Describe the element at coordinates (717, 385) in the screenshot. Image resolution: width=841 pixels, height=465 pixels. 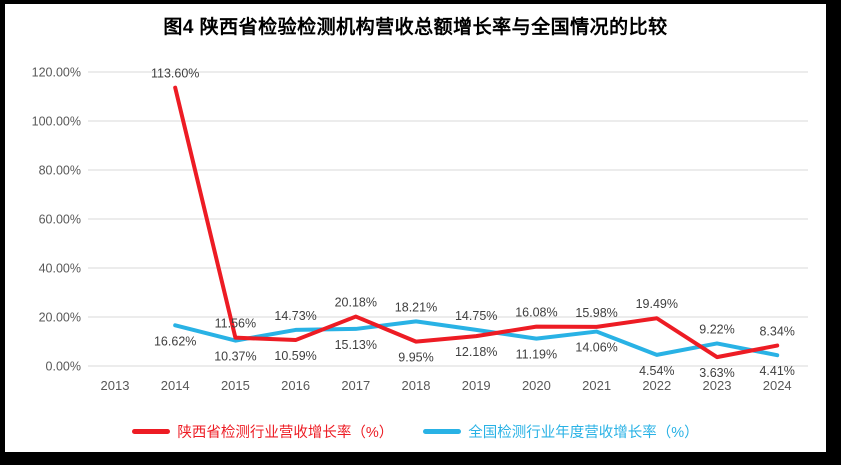
I see `x-tick-label: 2023` at that location.